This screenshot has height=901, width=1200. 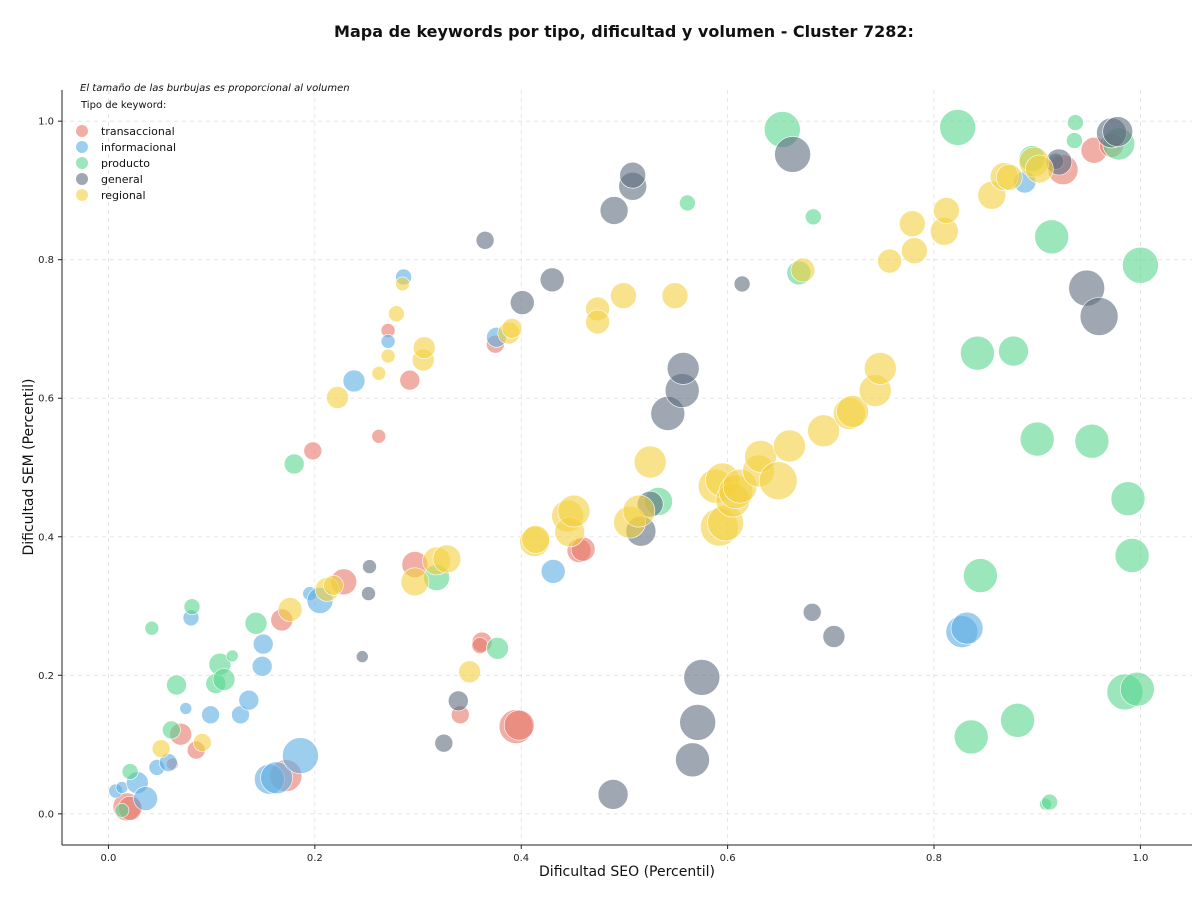 I want to click on legend-label-regional: regional, so click(x=123, y=195).